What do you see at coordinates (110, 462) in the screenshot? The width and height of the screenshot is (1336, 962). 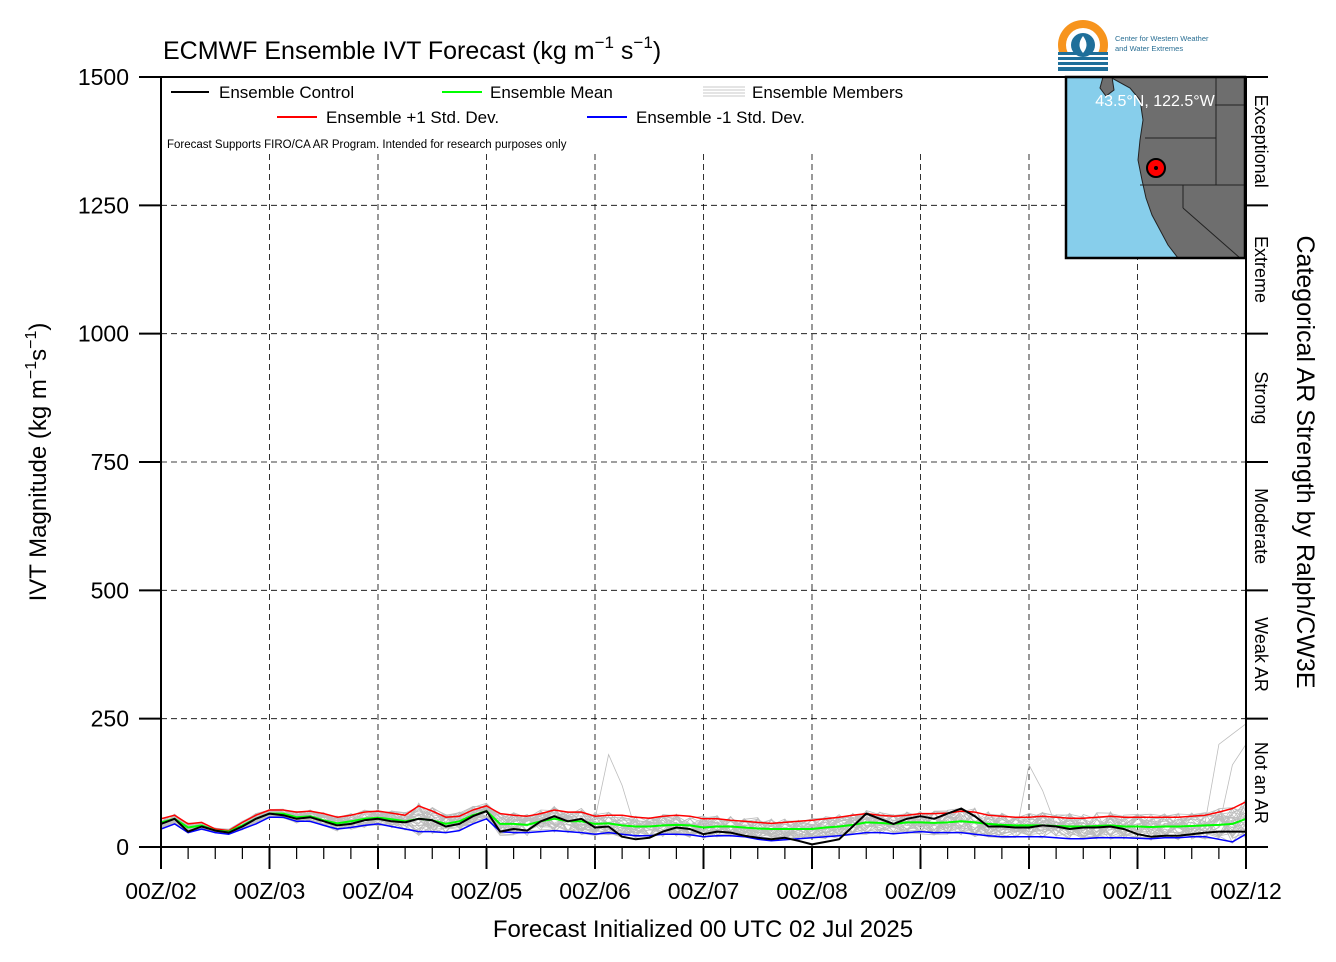 I see `y-tick-label: 750` at bounding box center [110, 462].